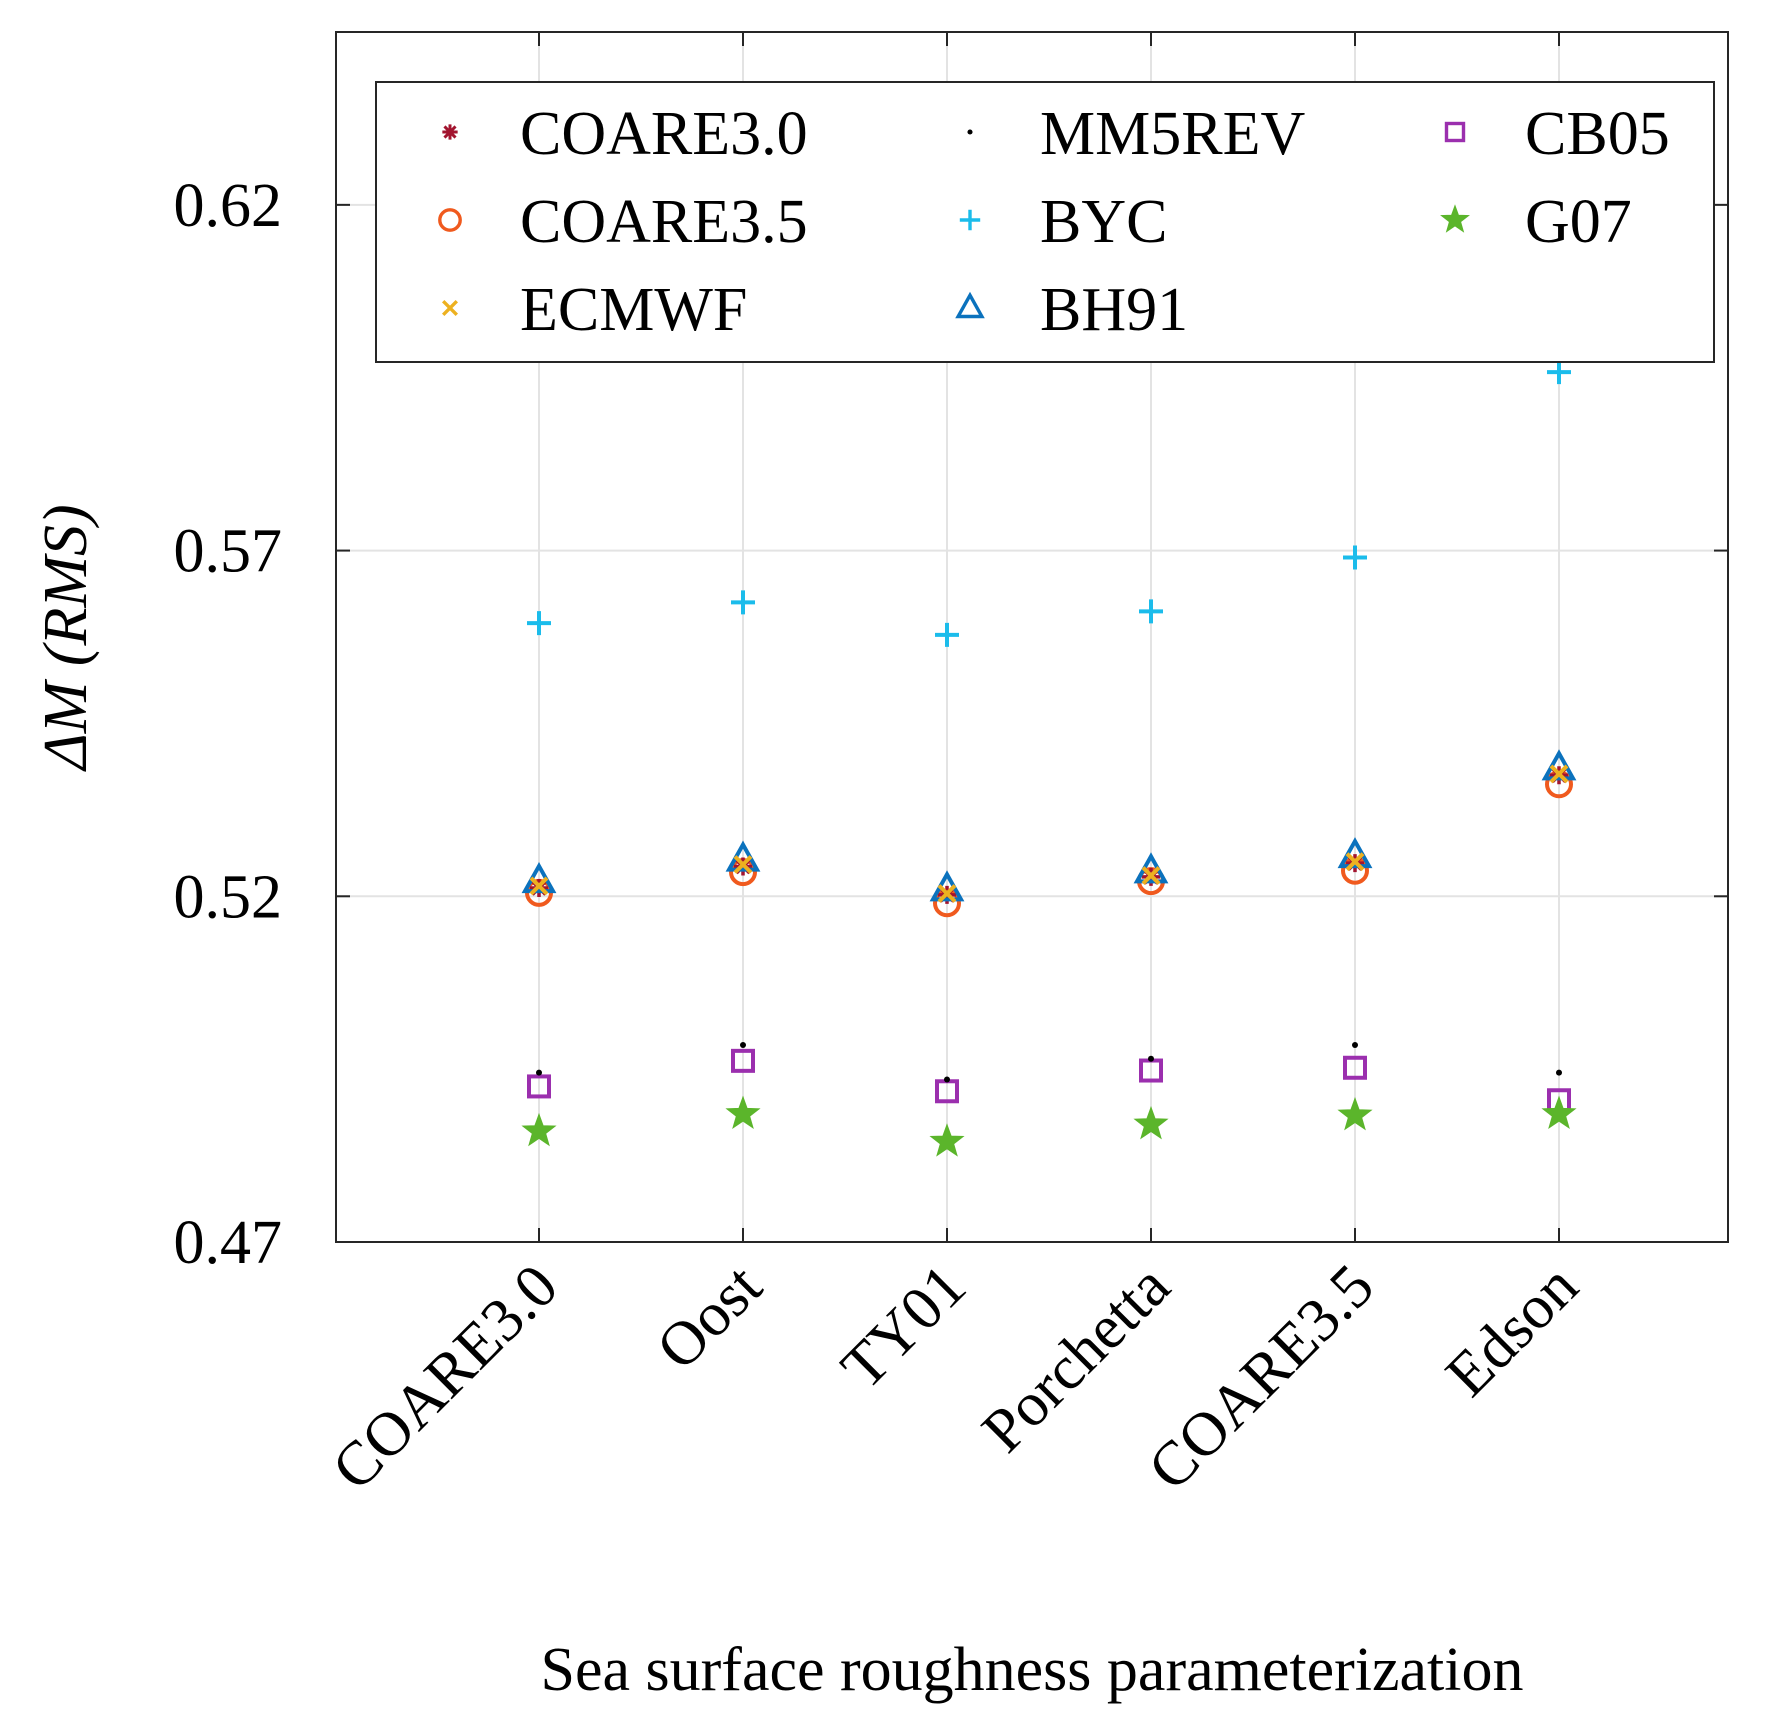  Describe the element at coordinates (66, 585) in the screenshot. I see `y-axis-title-unit: (RMS)` at that location.